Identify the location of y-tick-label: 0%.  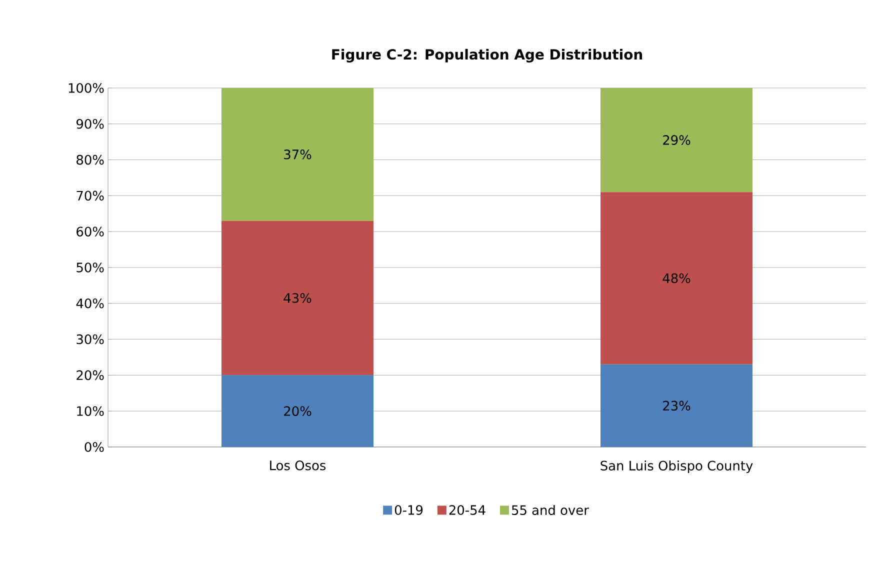
(94, 447).